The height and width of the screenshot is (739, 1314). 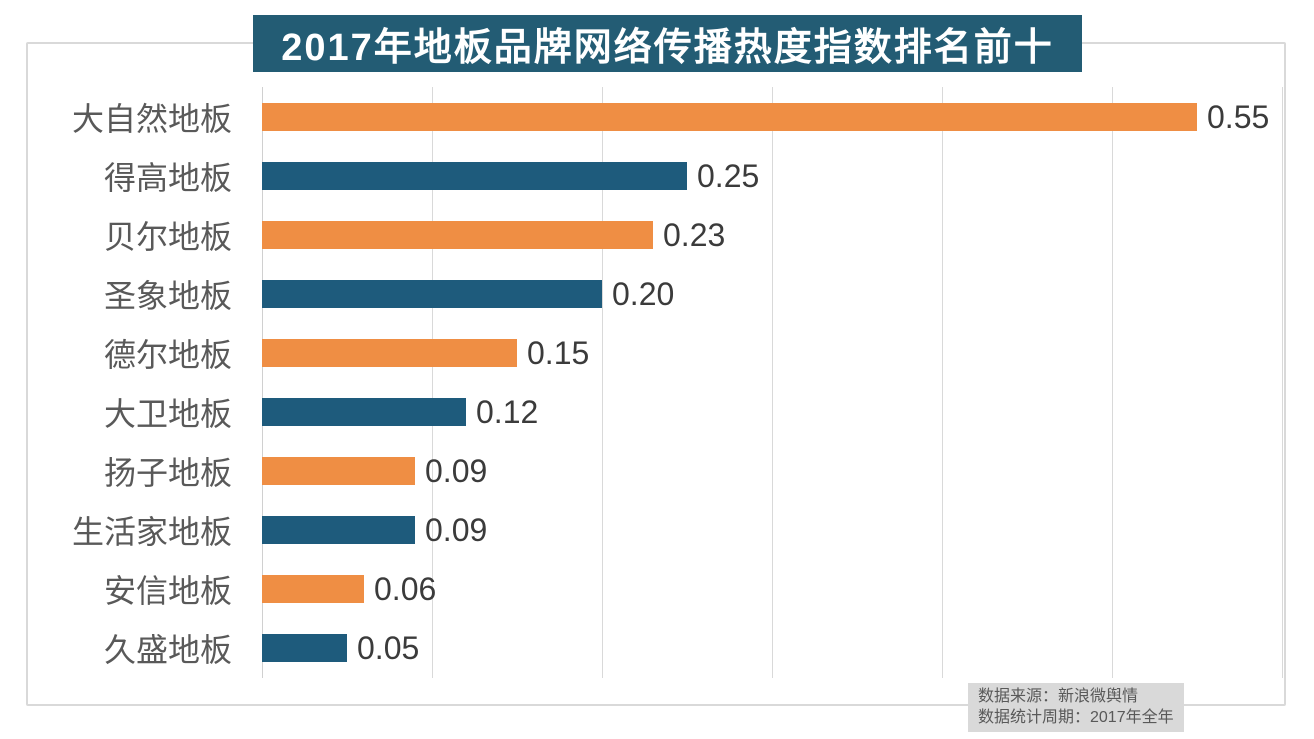 What do you see at coordinates (167, 177) in the screenshot?
I see `category-label: 得高地板` at bounding box center [167, 177].